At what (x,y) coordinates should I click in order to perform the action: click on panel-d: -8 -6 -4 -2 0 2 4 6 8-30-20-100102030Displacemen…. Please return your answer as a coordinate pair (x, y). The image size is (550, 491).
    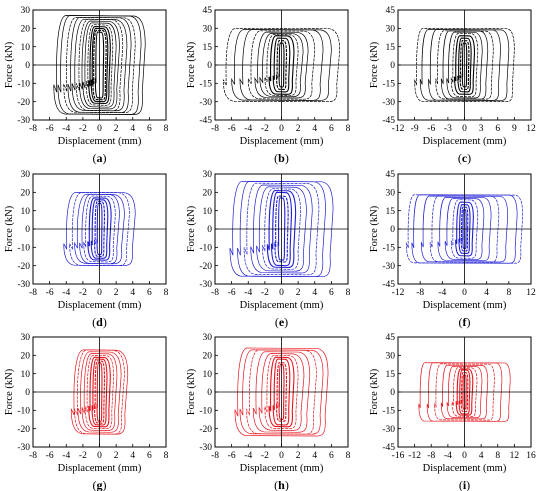
    Looking at the image, I should click on (86, 249).